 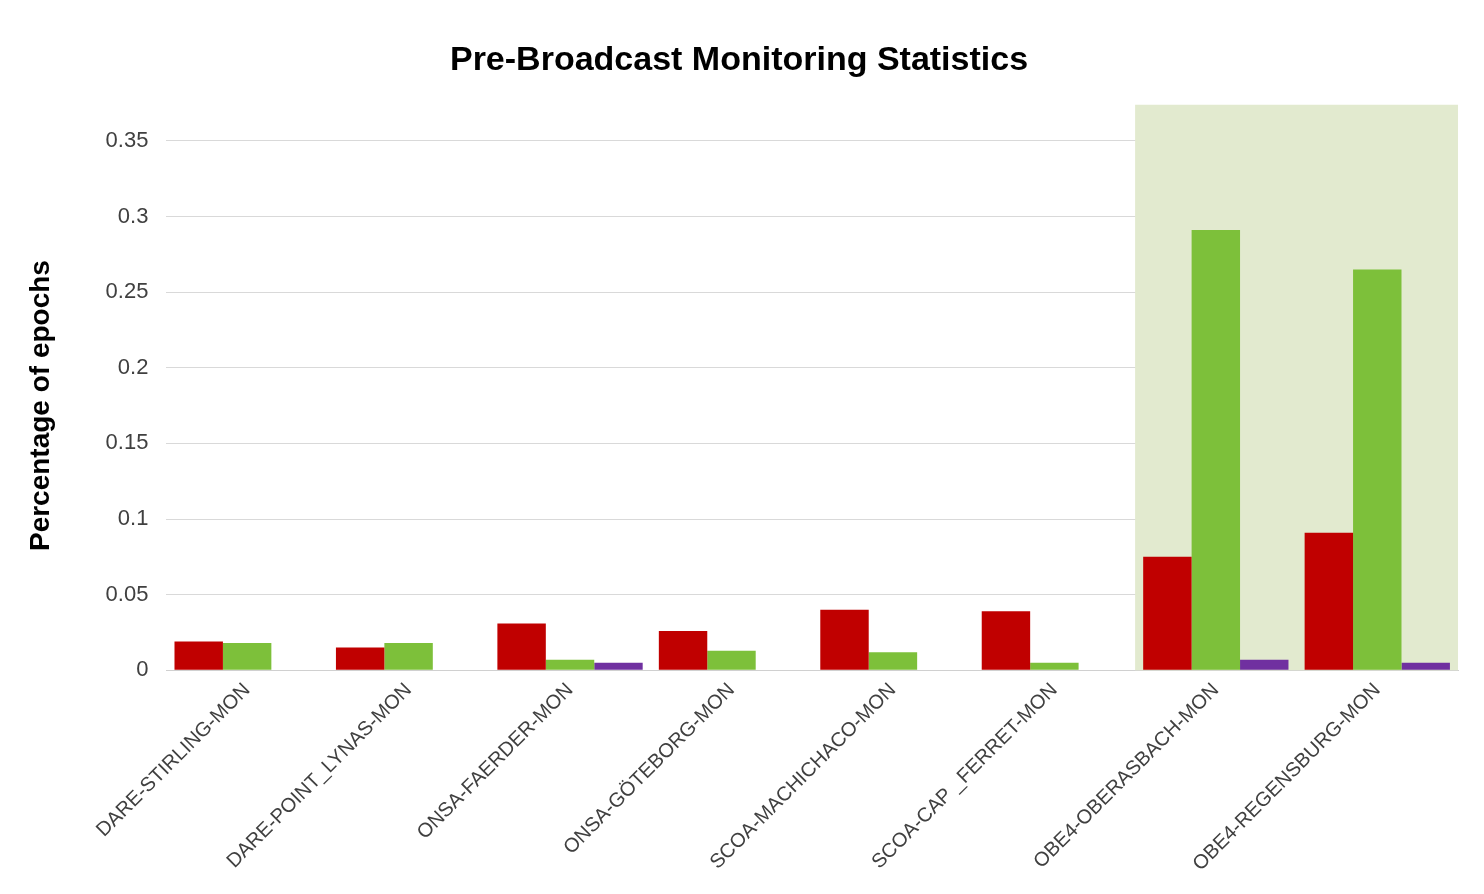 What do you see at coordinates (39, 406) in the screenshot?
I see `y-axis-title: Percentage of epochs` at bounding box center [39, 406].